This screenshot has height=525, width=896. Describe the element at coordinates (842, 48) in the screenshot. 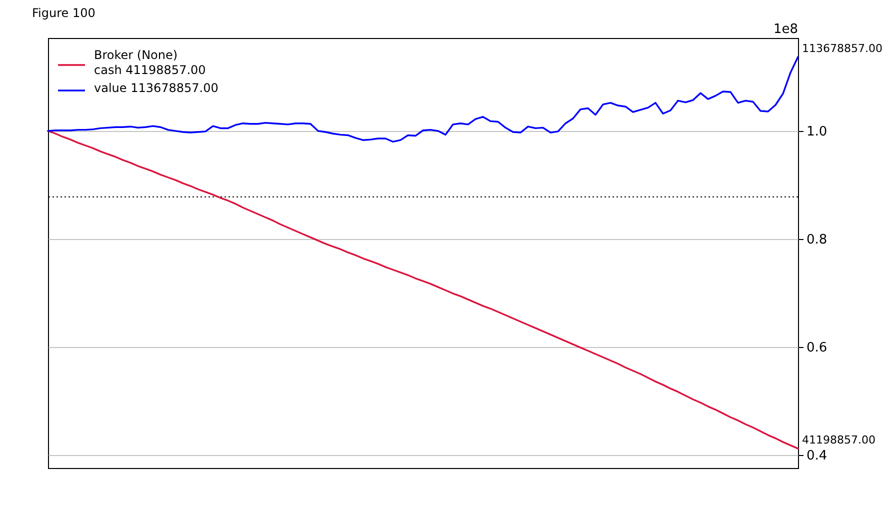

I see `text: 113678857.00` at that location.